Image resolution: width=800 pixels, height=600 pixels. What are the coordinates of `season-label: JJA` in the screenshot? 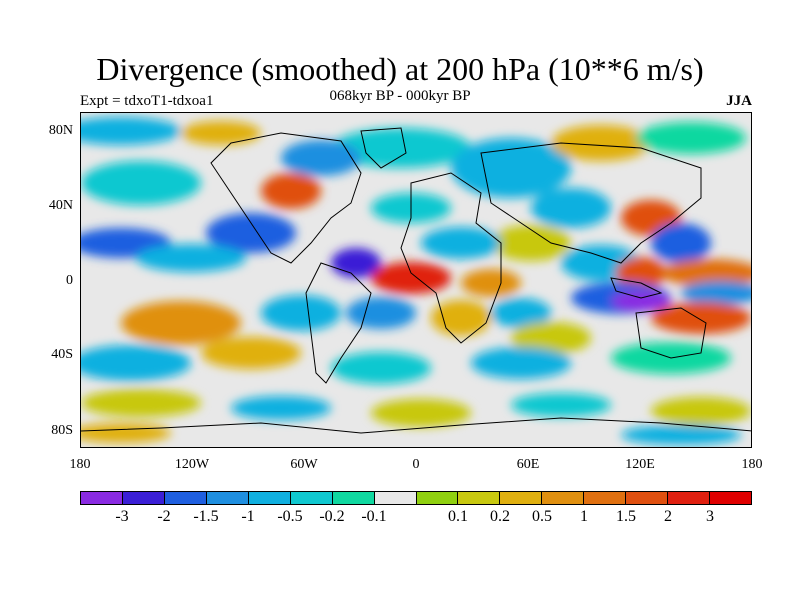 It's located at (739, 101).